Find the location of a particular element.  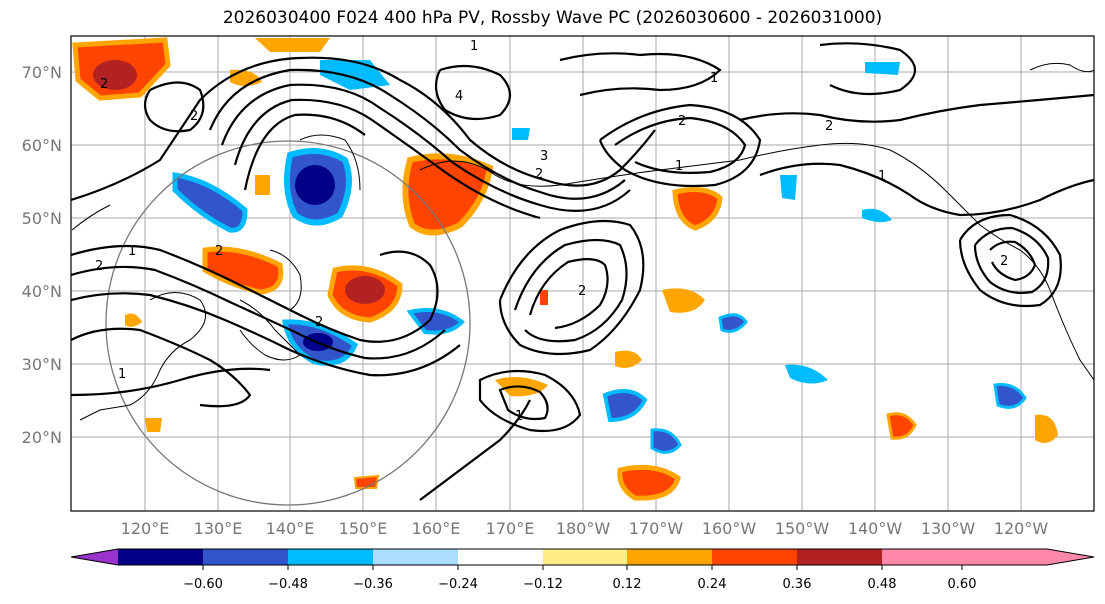

svg-text: 130°W is located at coordinates (948, 528).